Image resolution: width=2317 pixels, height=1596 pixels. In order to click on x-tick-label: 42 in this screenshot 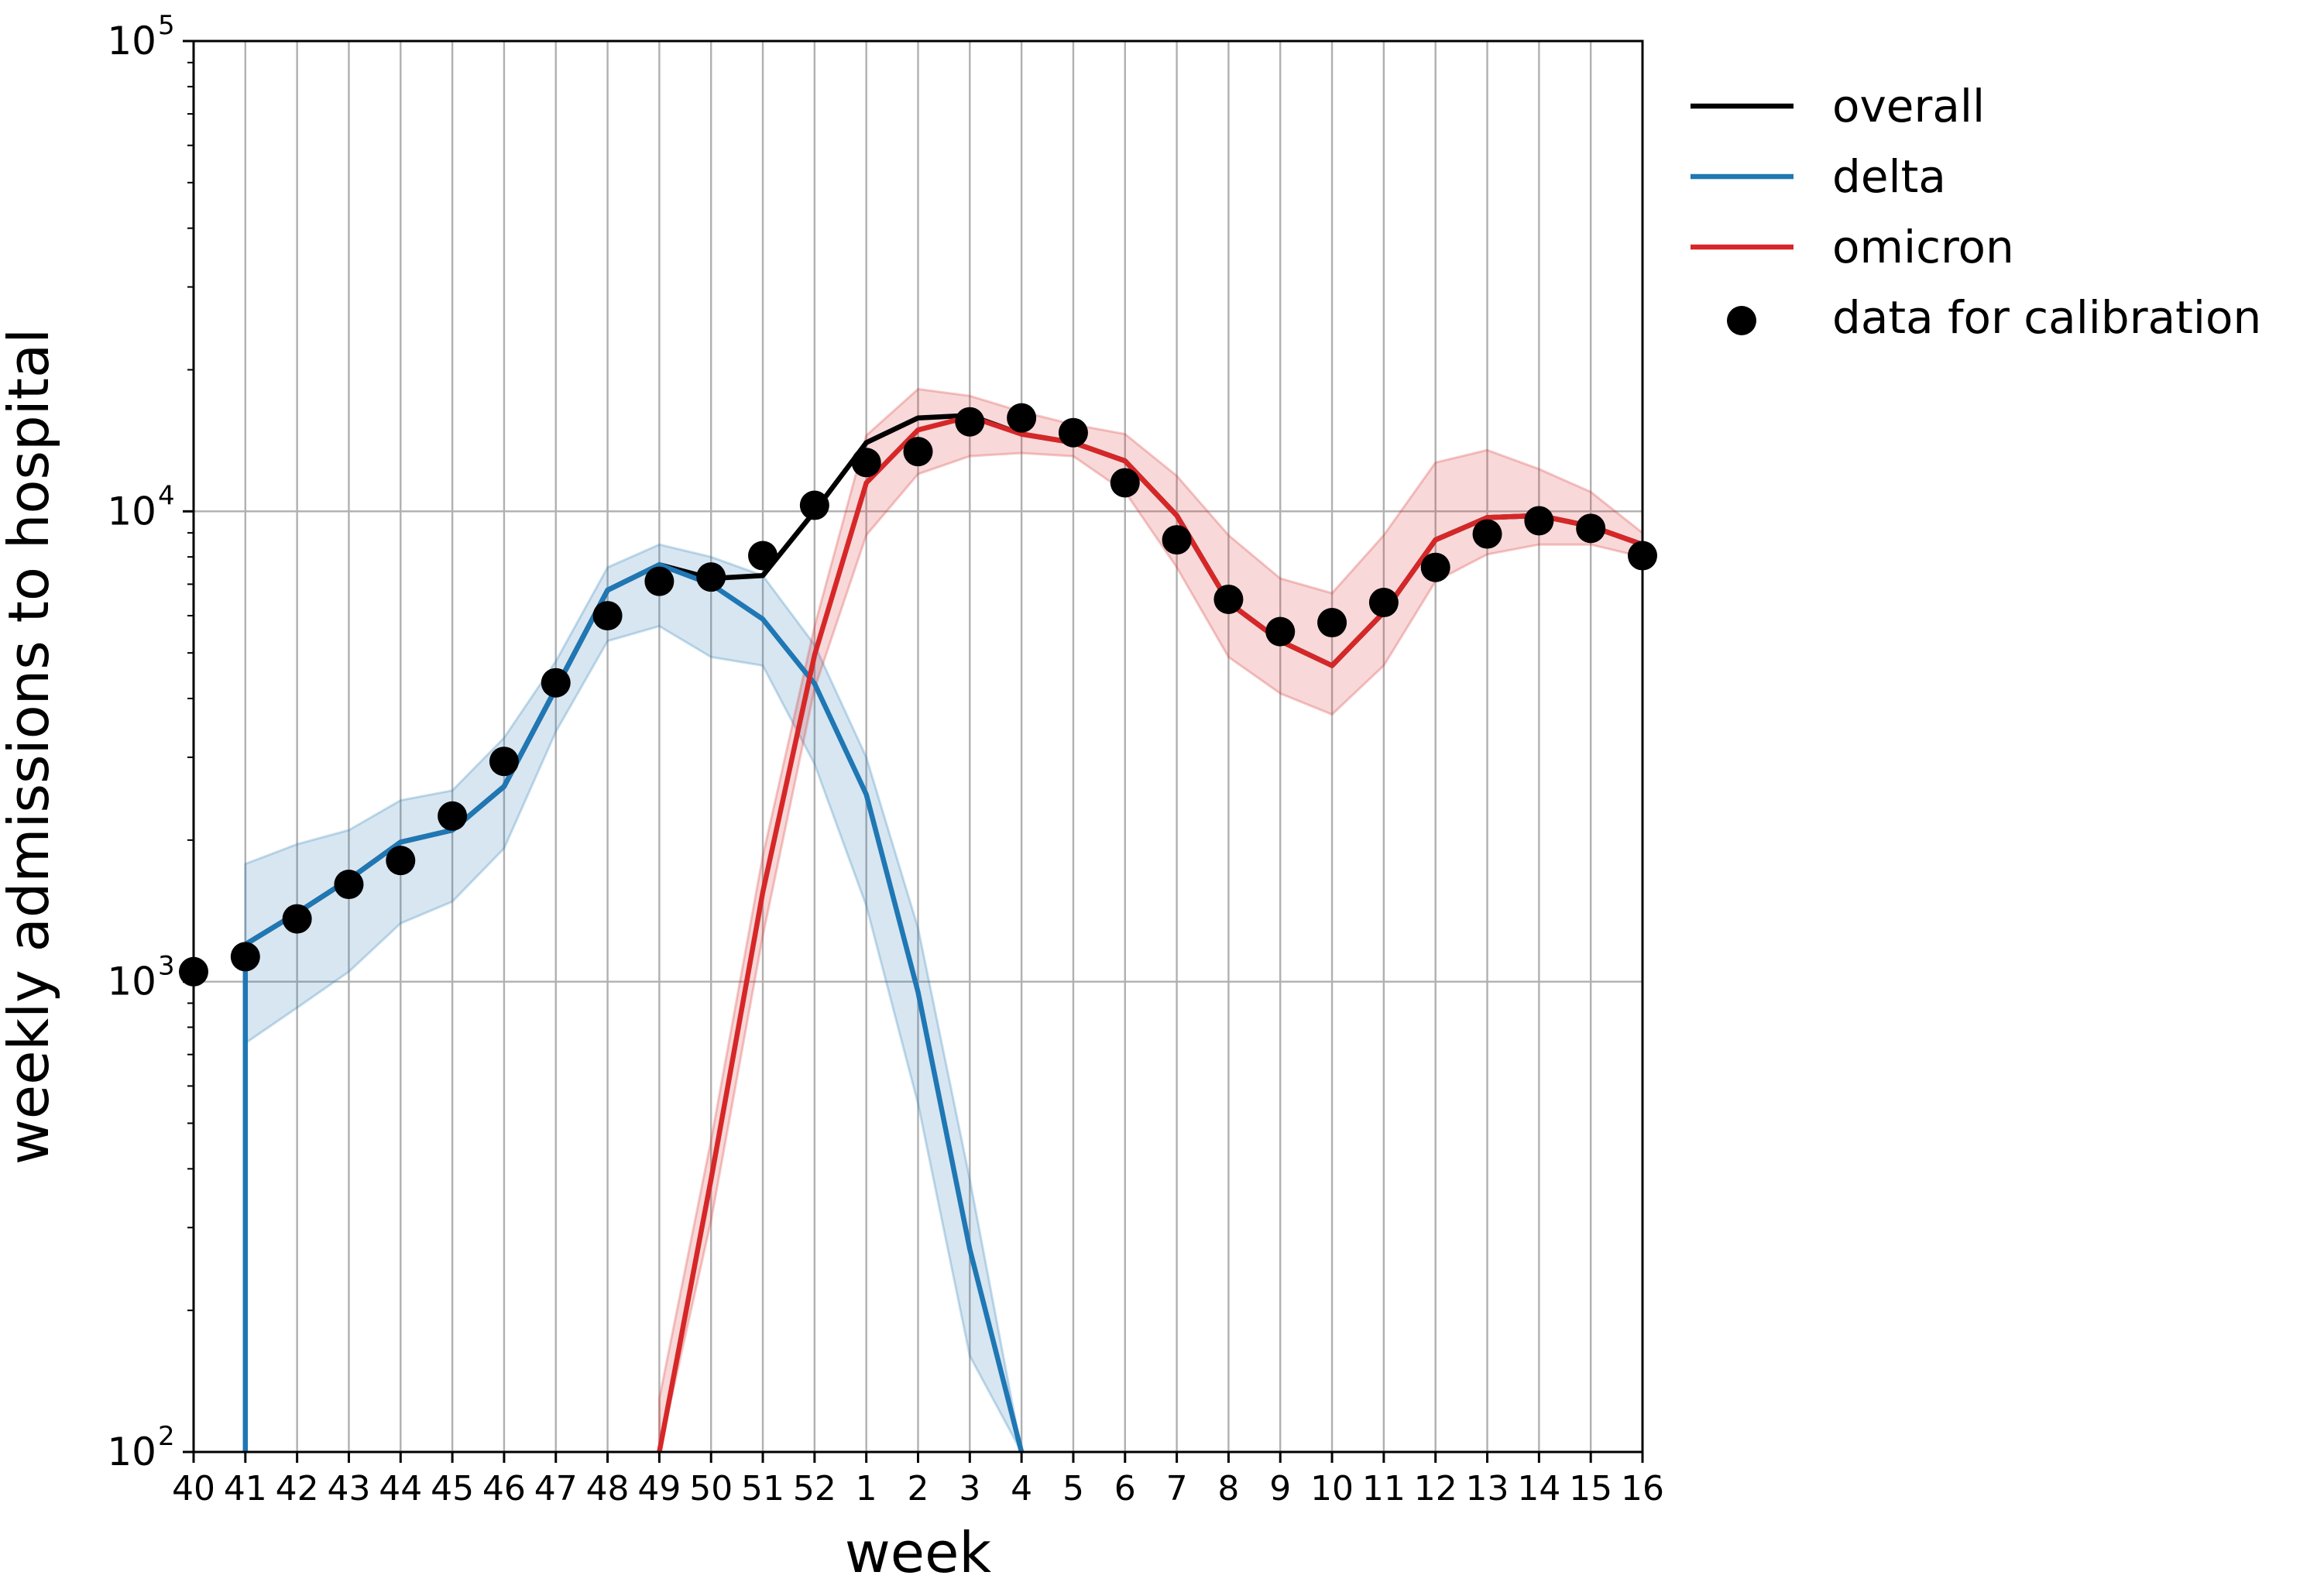, I will do `click(297, 1488)`.